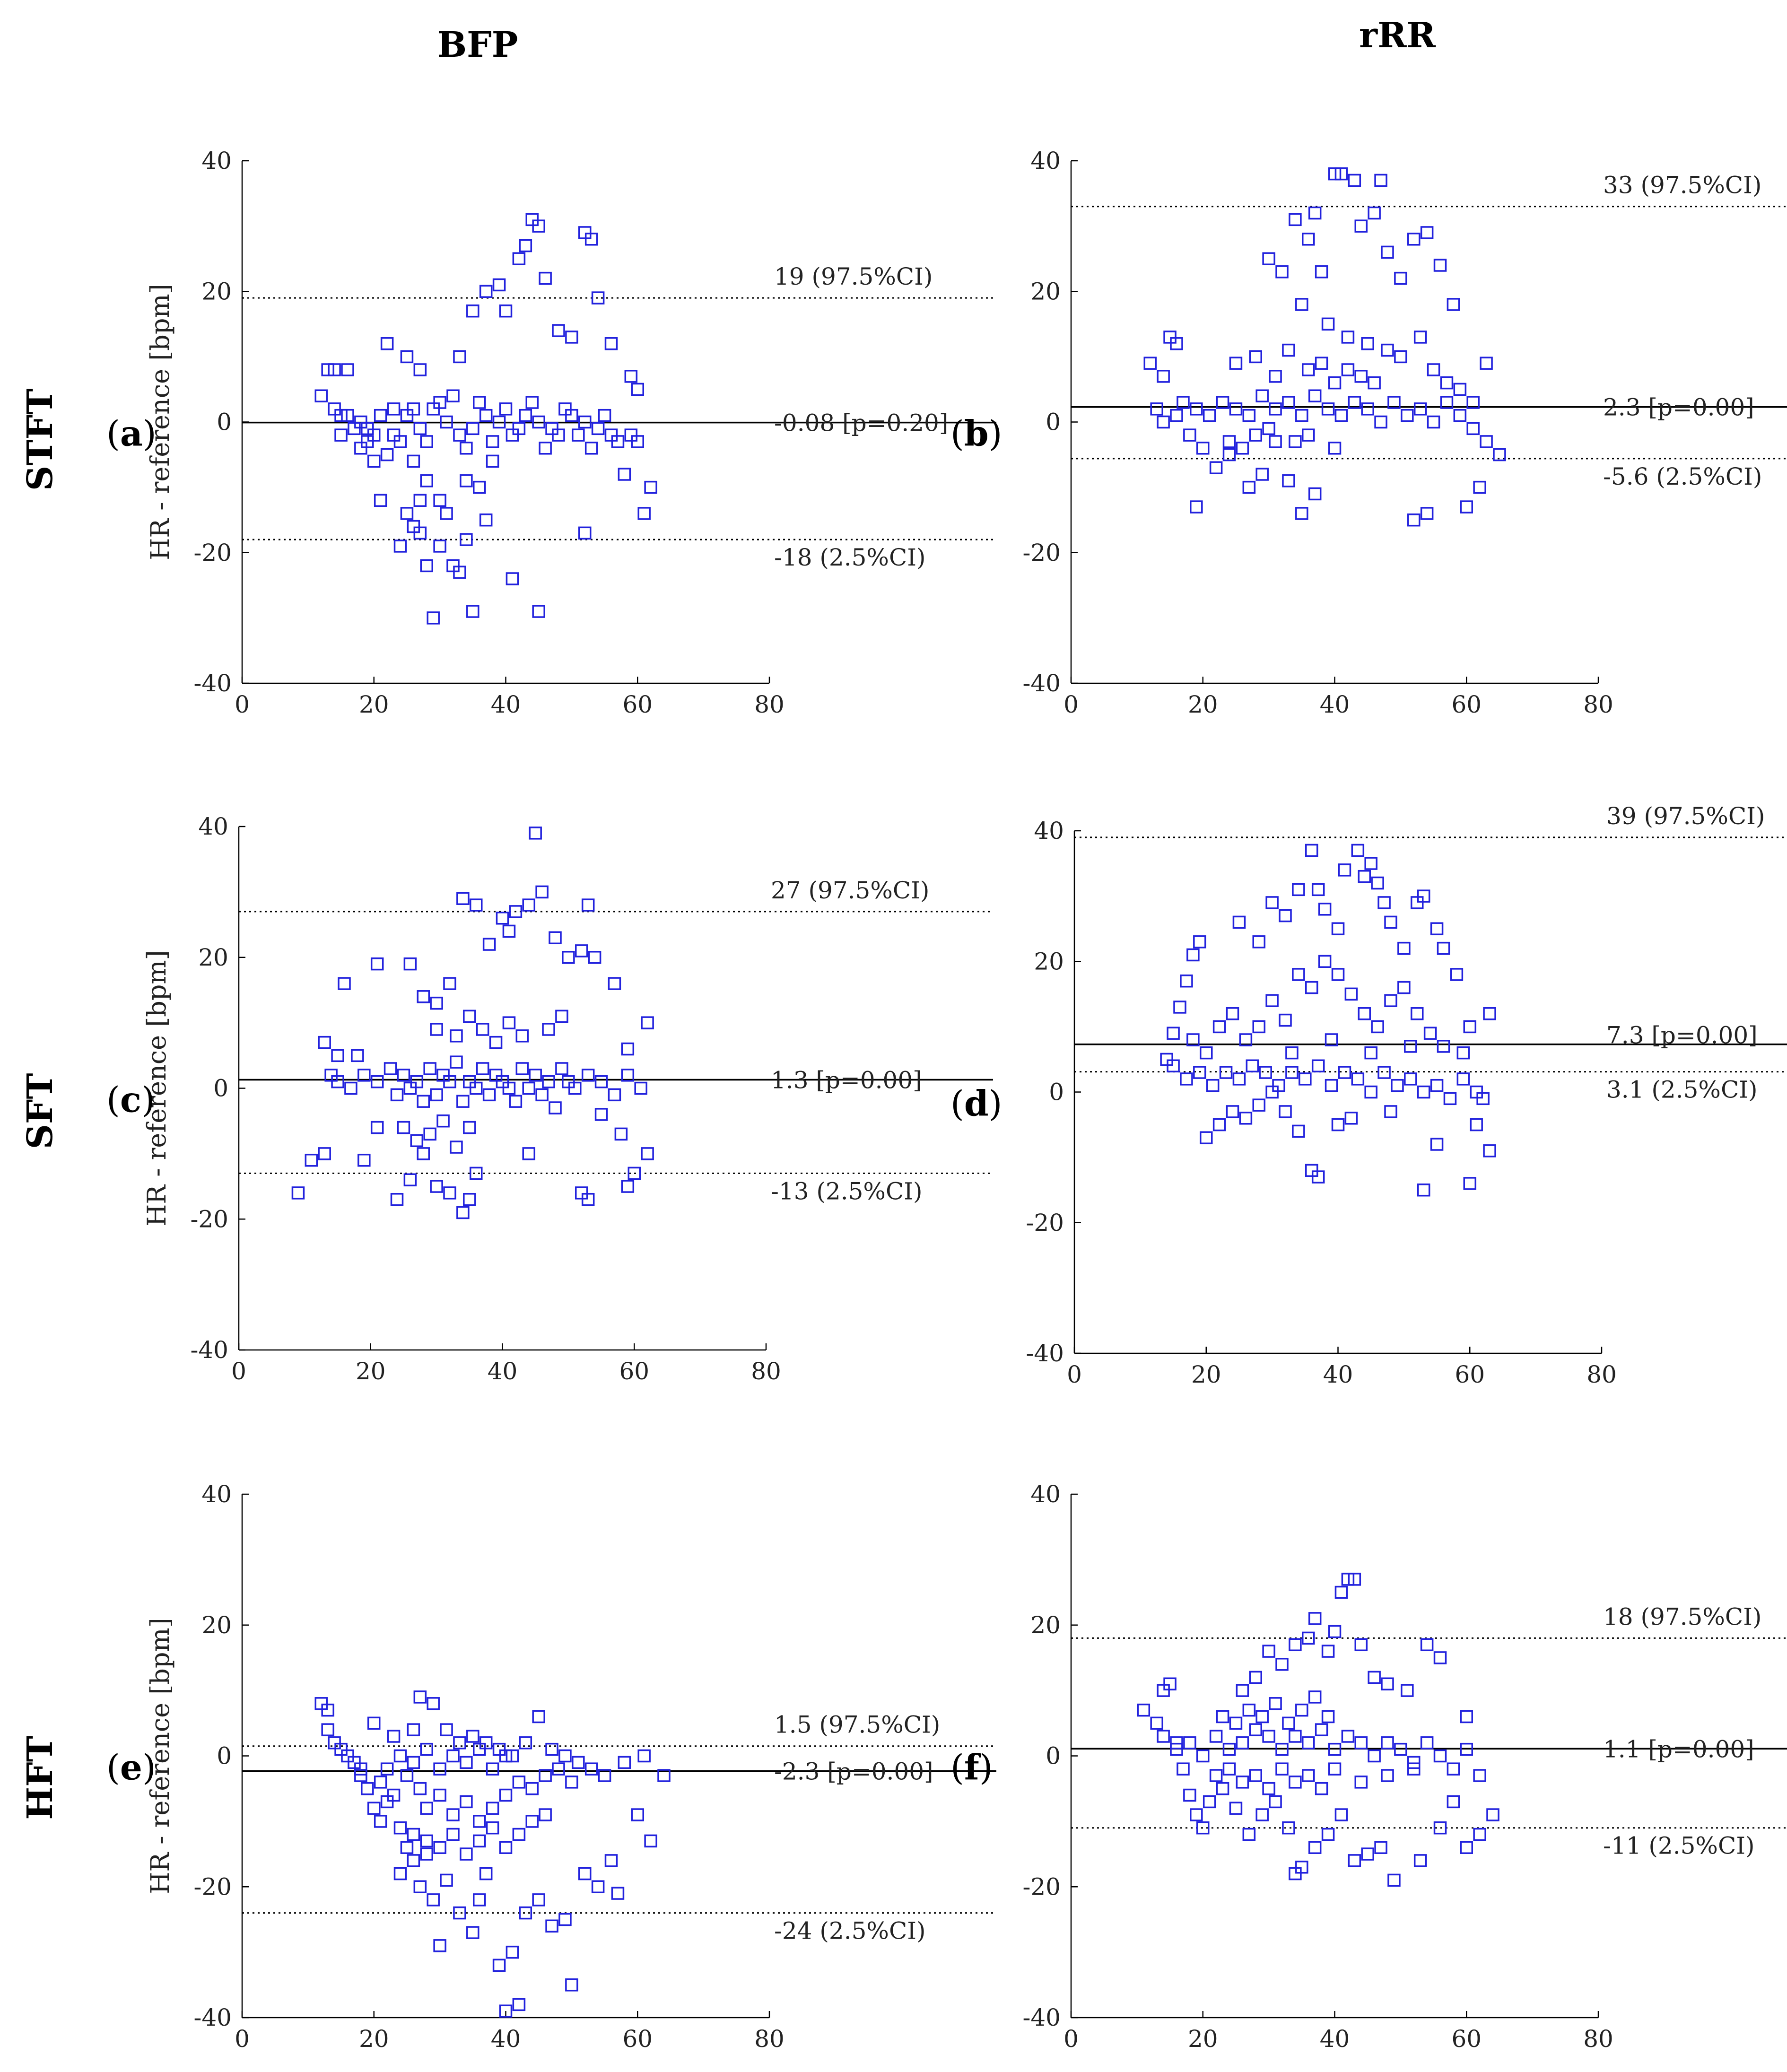 This screenshot has height=2072, width=1787. What do you see at coordinates (131, 1768) in the screenshot?
I see `panel-letter: e` at bounding box center [131, 1768].